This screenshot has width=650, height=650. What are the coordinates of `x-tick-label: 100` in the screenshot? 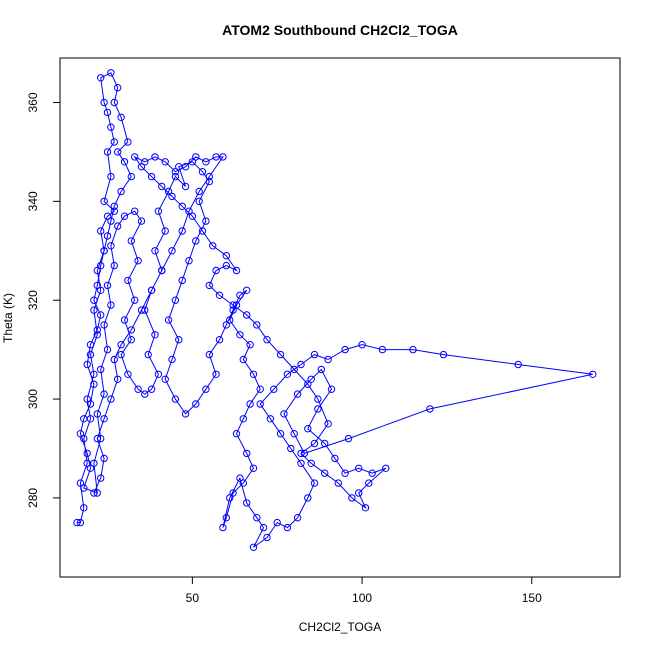 It's located at (362, 598).